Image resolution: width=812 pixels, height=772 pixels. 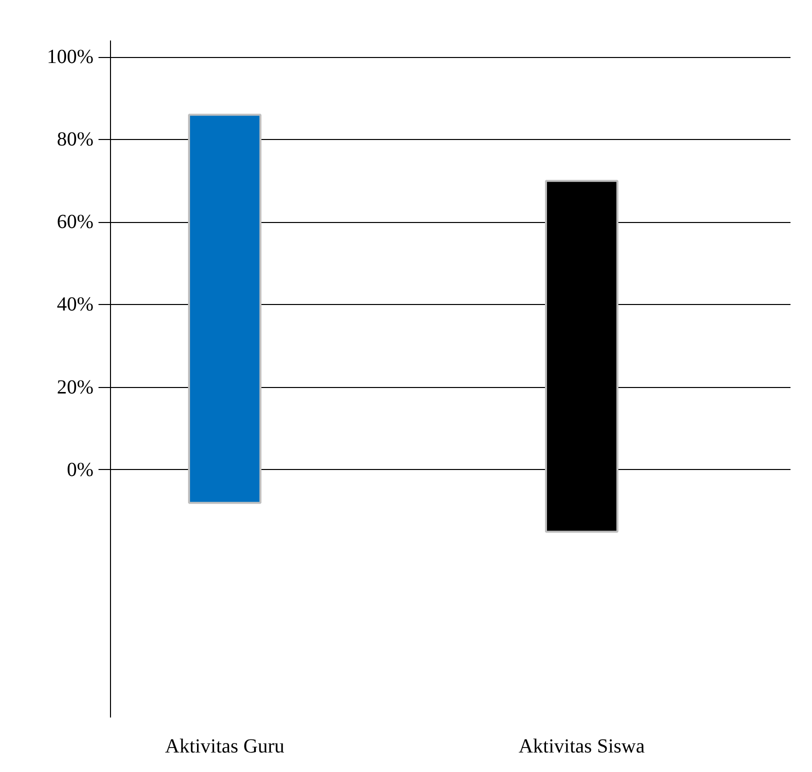 What do you see at coordinates (80, 469) in the screenshot?
I see `y-tick-label: 0%` at bounding box center [80, 469].